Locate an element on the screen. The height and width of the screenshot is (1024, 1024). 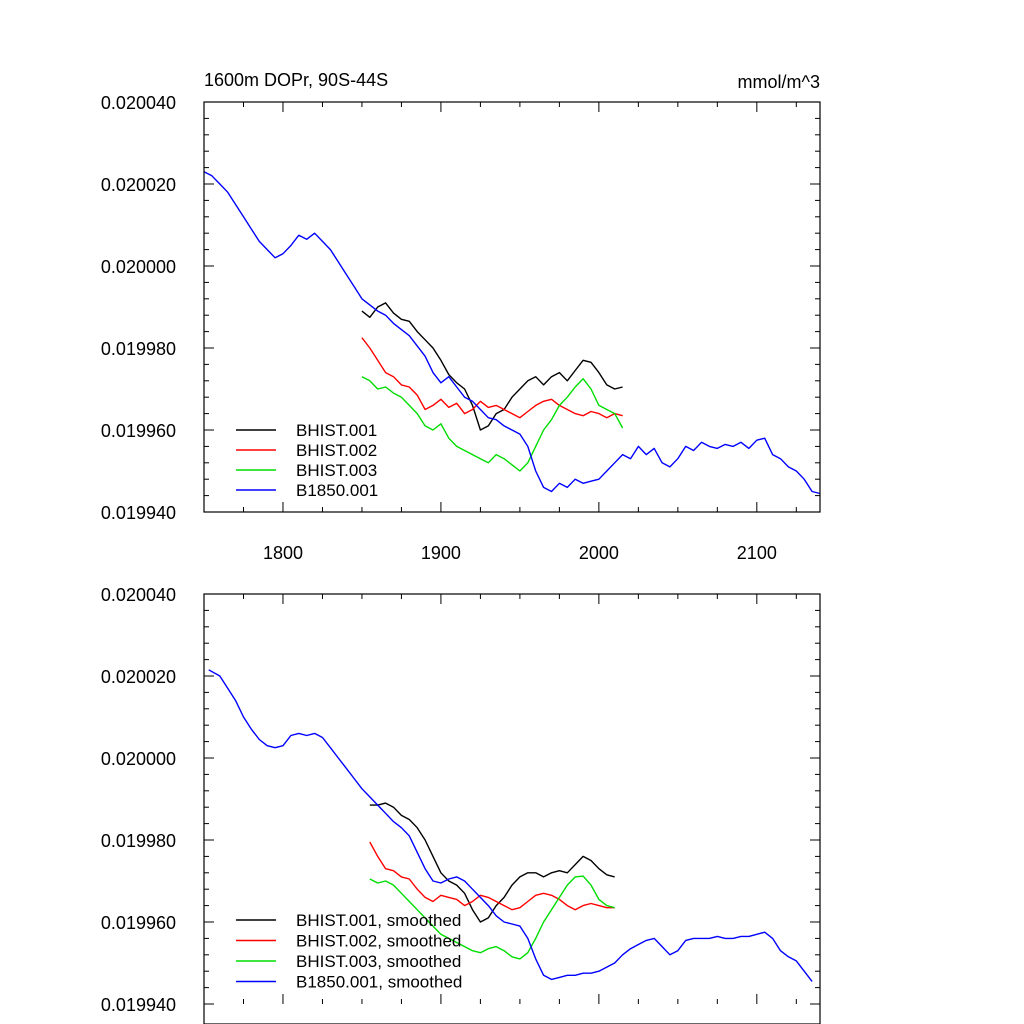
bottom-y-tick-label: 0.019940 is located at coordinates (138, 1005).